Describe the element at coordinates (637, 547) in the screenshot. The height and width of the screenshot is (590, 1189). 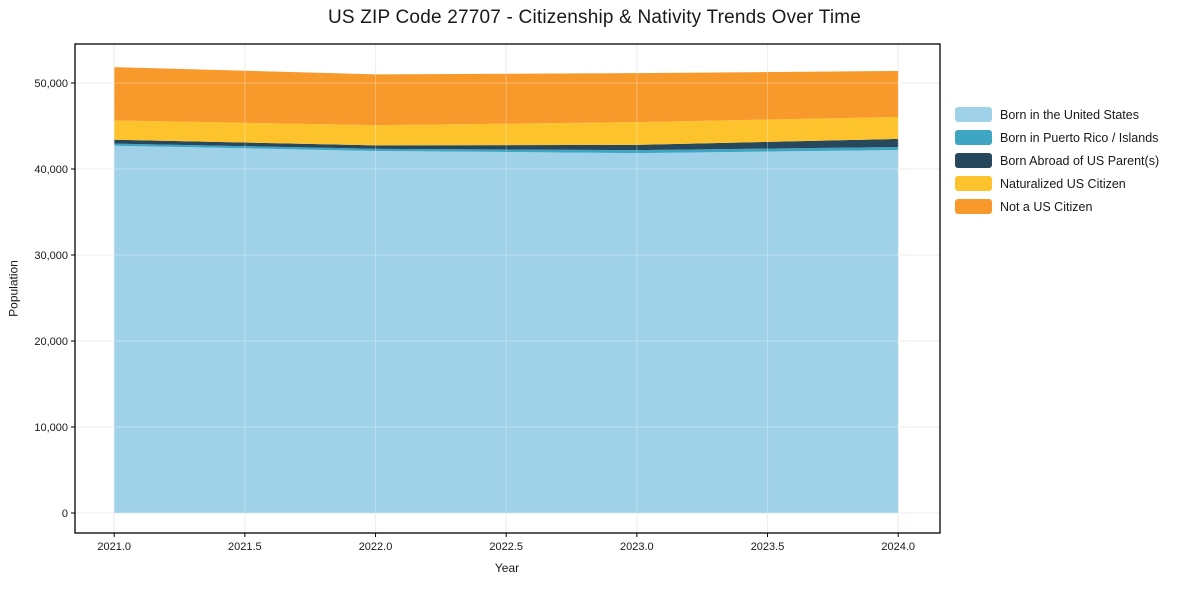
I see `x-tick-label: 2023.0` at that location.